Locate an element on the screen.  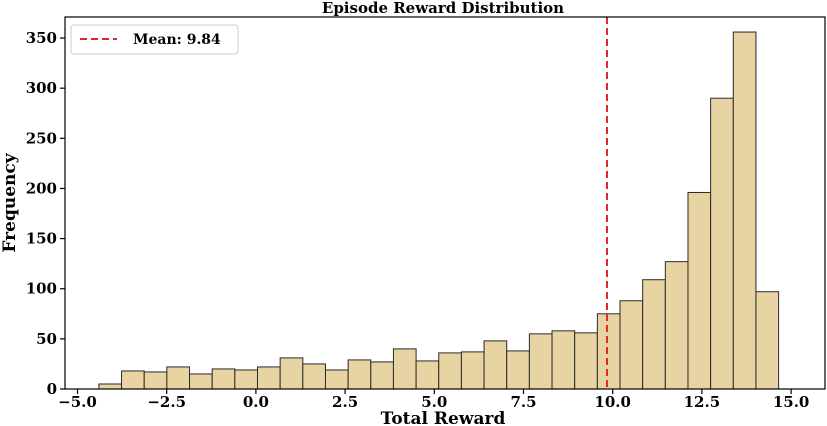
legend: Mean: 9.84 is located at coordinates (154, 39).